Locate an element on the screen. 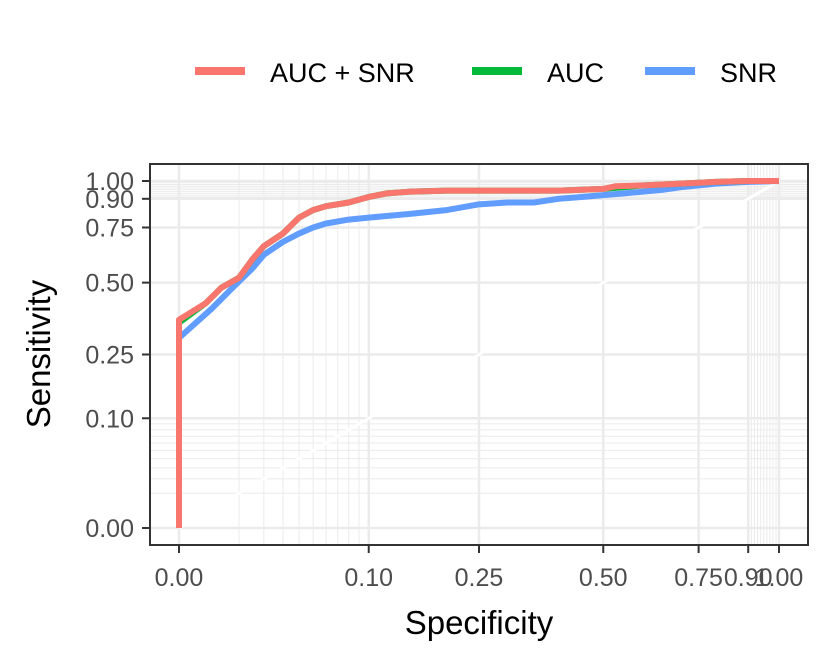 The image size is (830, 666). x-axis: 0.00 0.10 0.25 0.50 0.75 0.901.00 is located at coordinates (479, 568).